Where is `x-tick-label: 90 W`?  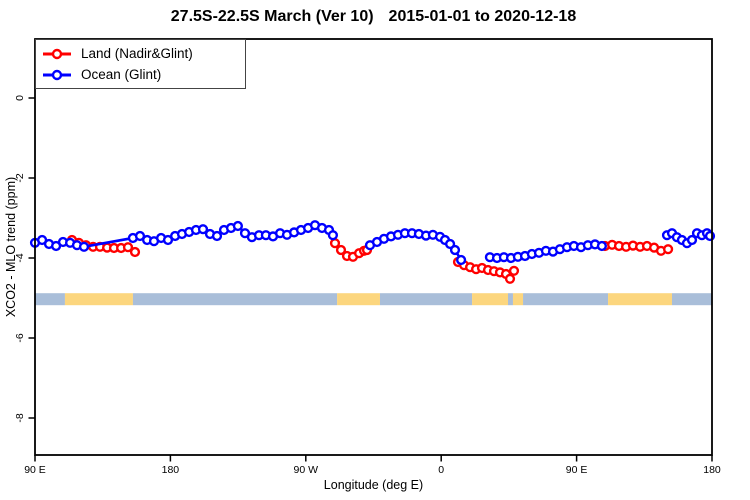 x-tick-label: 90 W is located at coordinates (306, 470).